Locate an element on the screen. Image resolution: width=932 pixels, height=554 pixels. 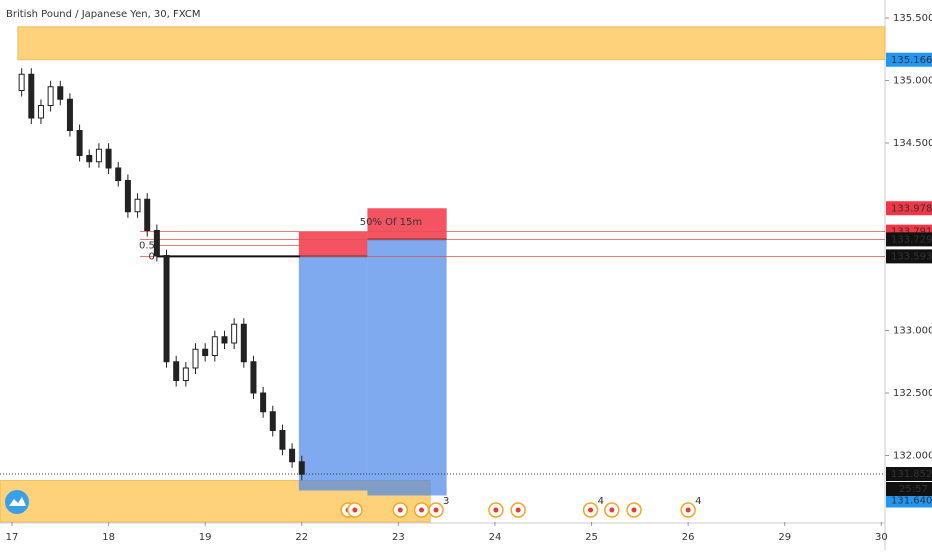
price-label: 133.729 is located at coordinates (911, 239).